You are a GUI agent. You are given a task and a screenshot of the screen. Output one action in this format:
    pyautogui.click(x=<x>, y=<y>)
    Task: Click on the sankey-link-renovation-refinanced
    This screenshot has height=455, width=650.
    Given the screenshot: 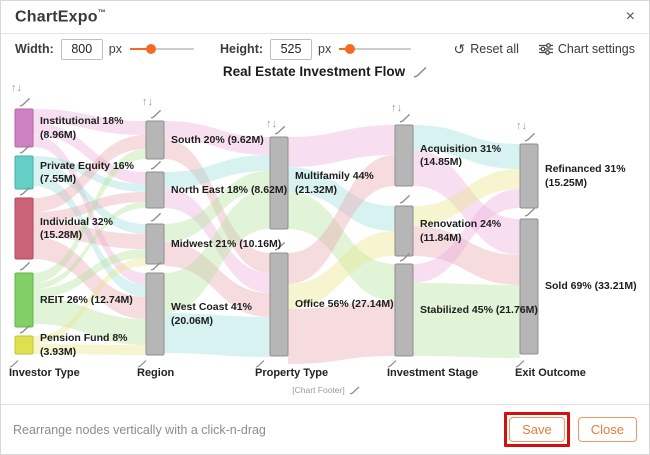 What is the action you would take?
    pyautogui.click(x=466, y=197)
    